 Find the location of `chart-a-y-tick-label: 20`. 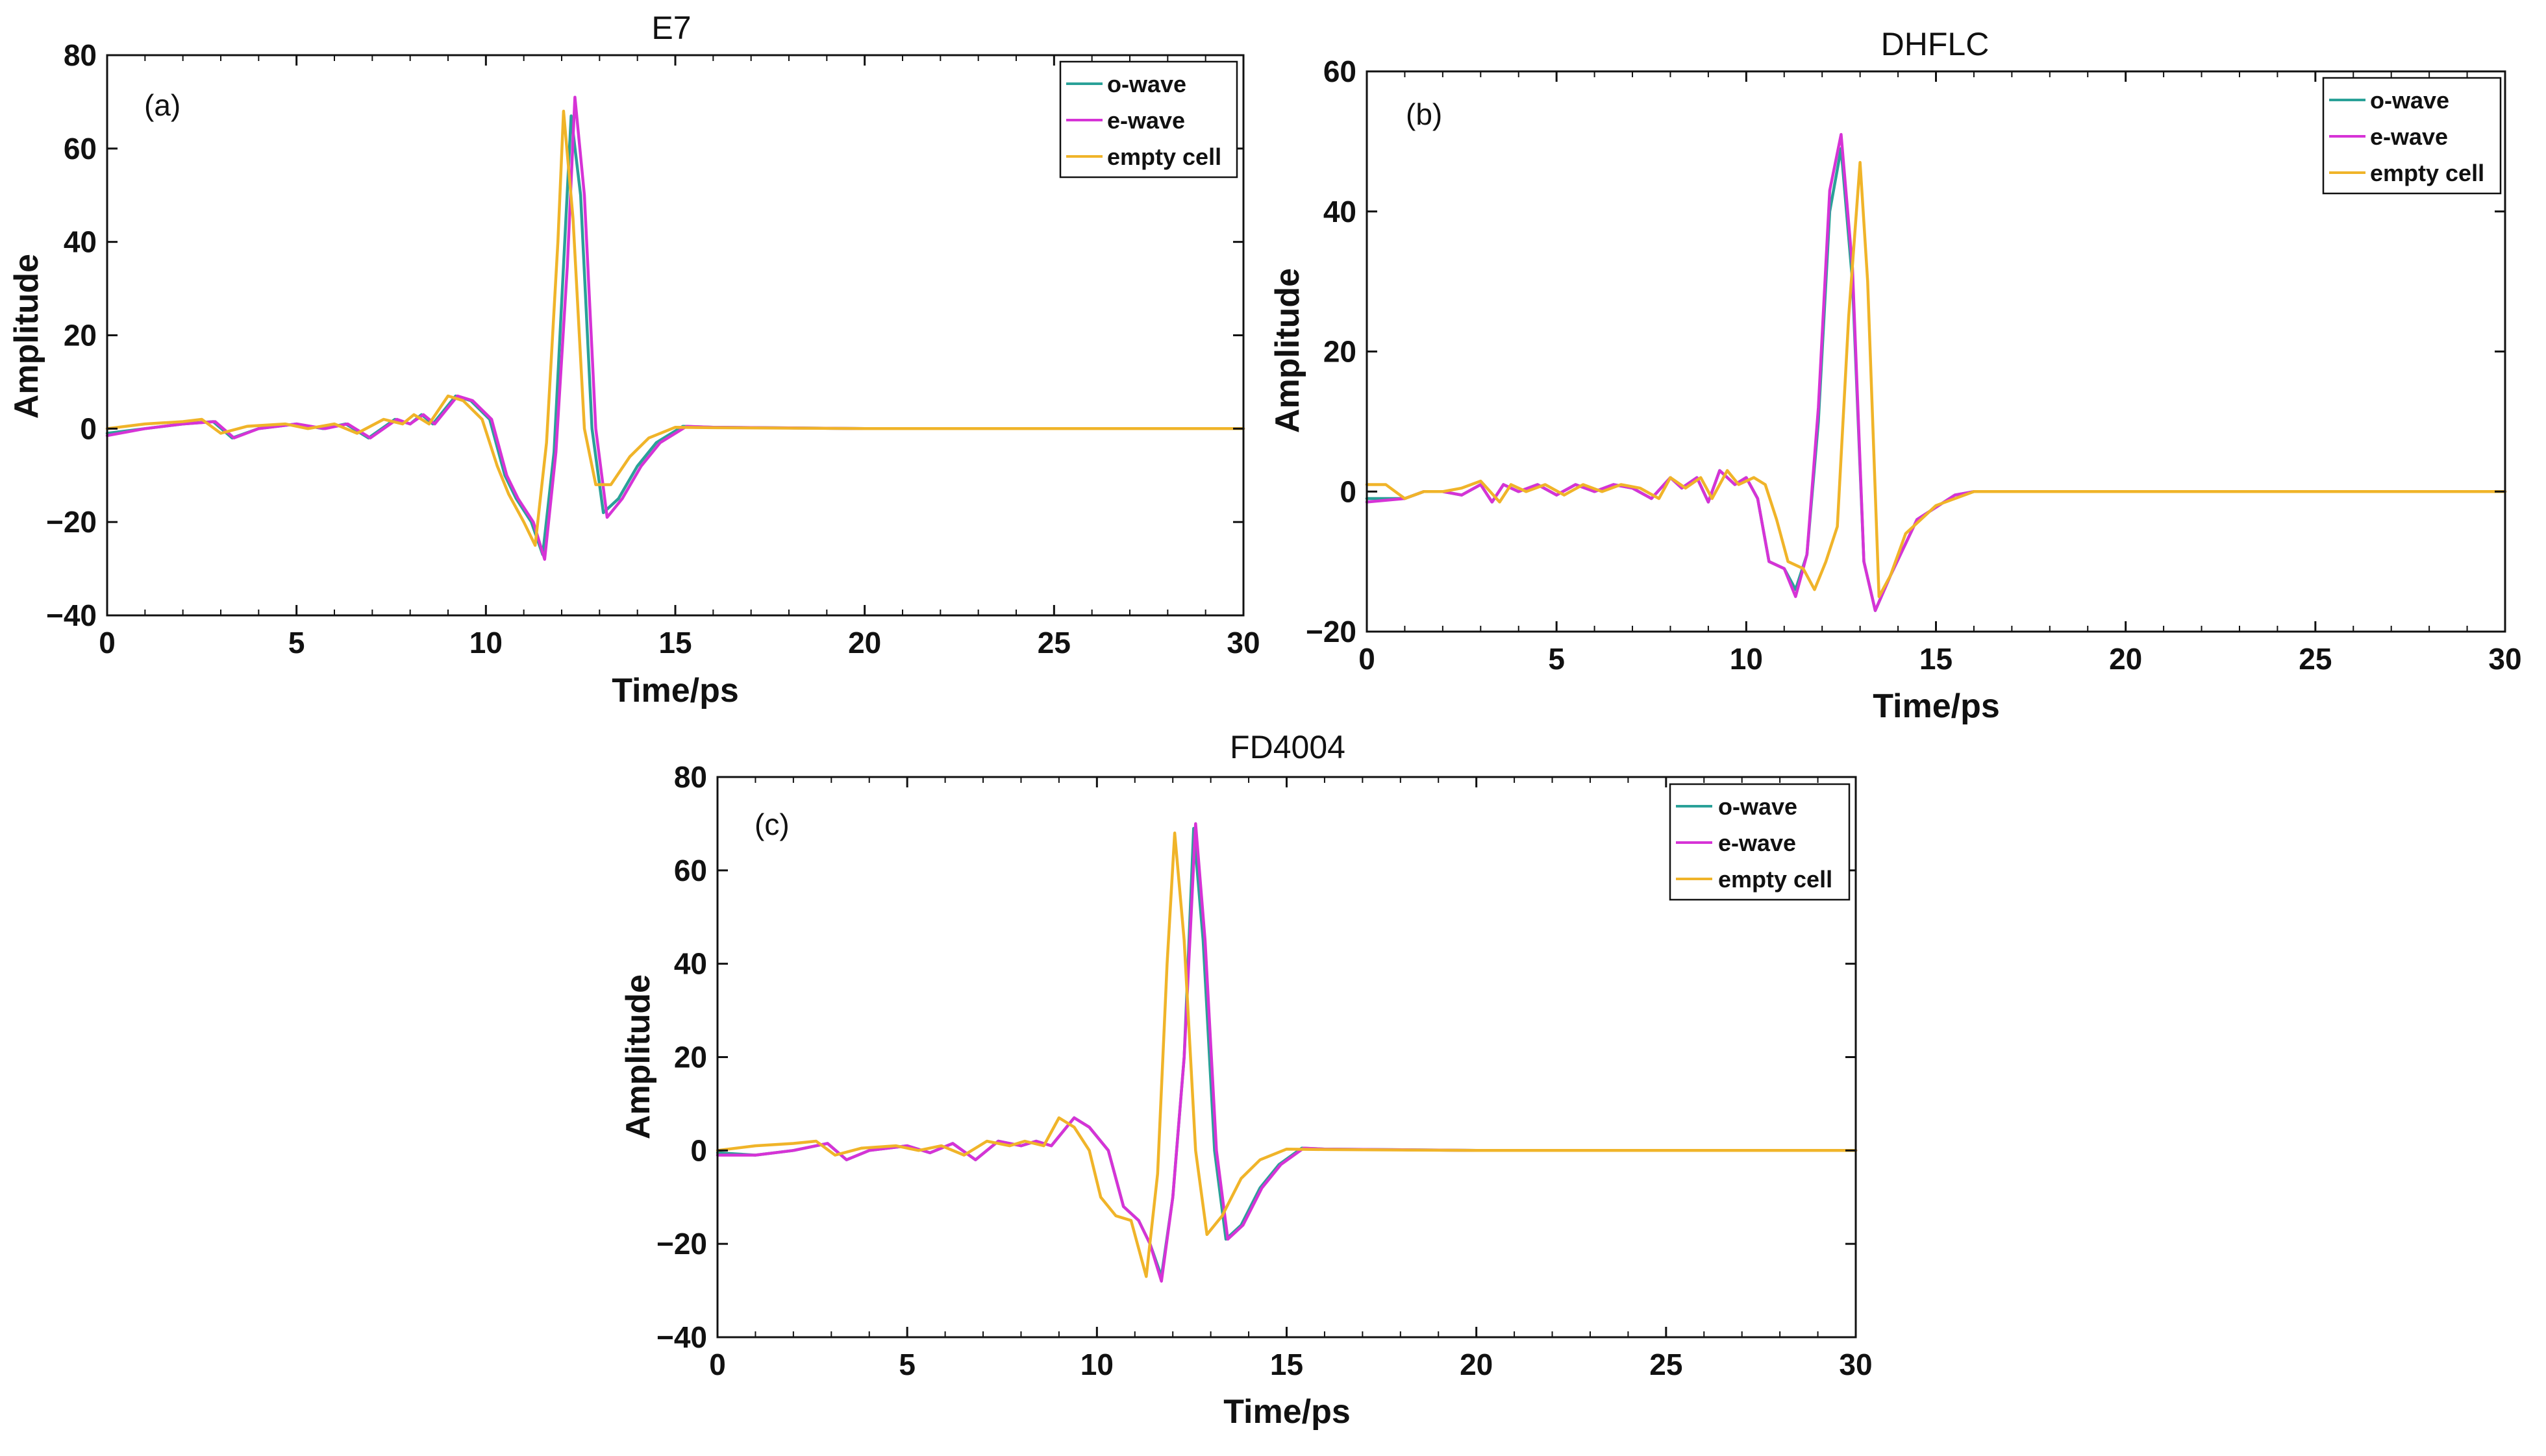

chart-a-y-tick-label: 20 is located at coordinates (80, 335).